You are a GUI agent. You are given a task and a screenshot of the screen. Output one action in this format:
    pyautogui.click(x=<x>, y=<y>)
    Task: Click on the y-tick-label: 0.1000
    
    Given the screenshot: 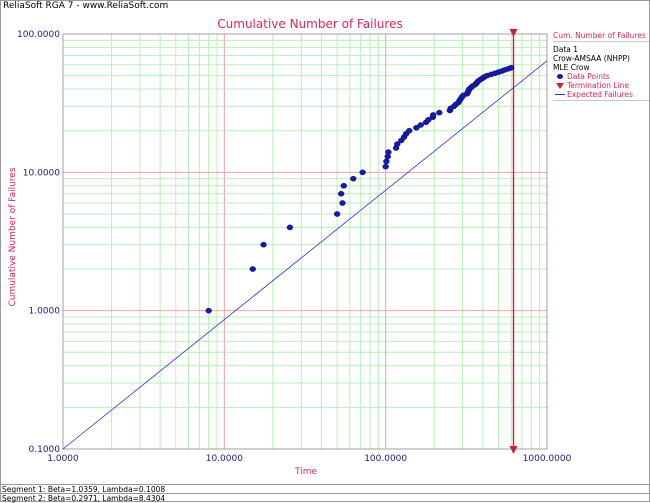 What is the action you would take?
    pyautogui.click(x=45, y=450)
    